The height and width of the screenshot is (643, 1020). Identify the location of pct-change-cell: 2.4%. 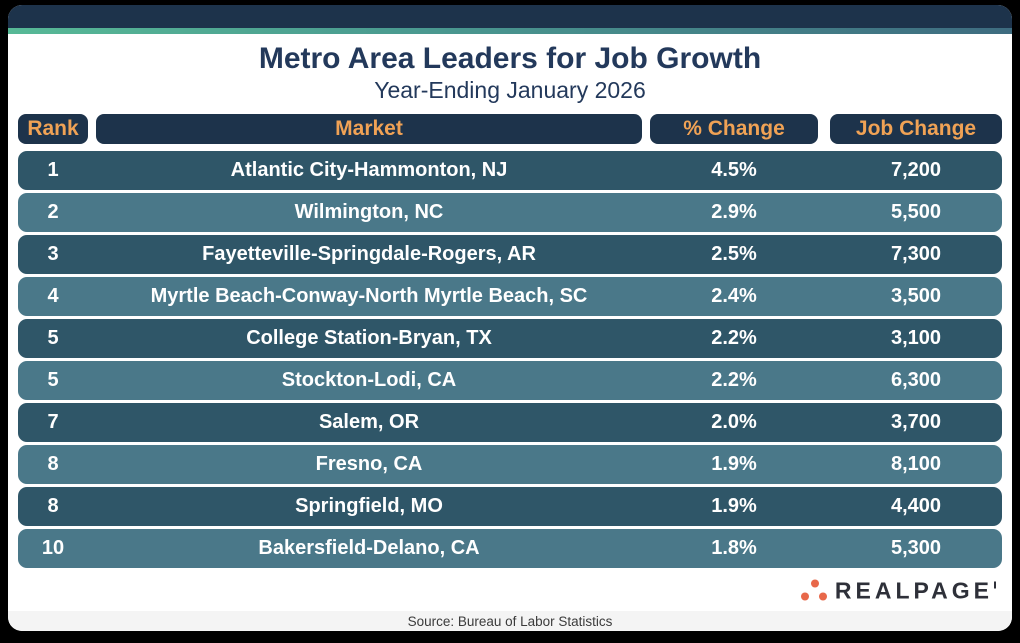
(734, 296).